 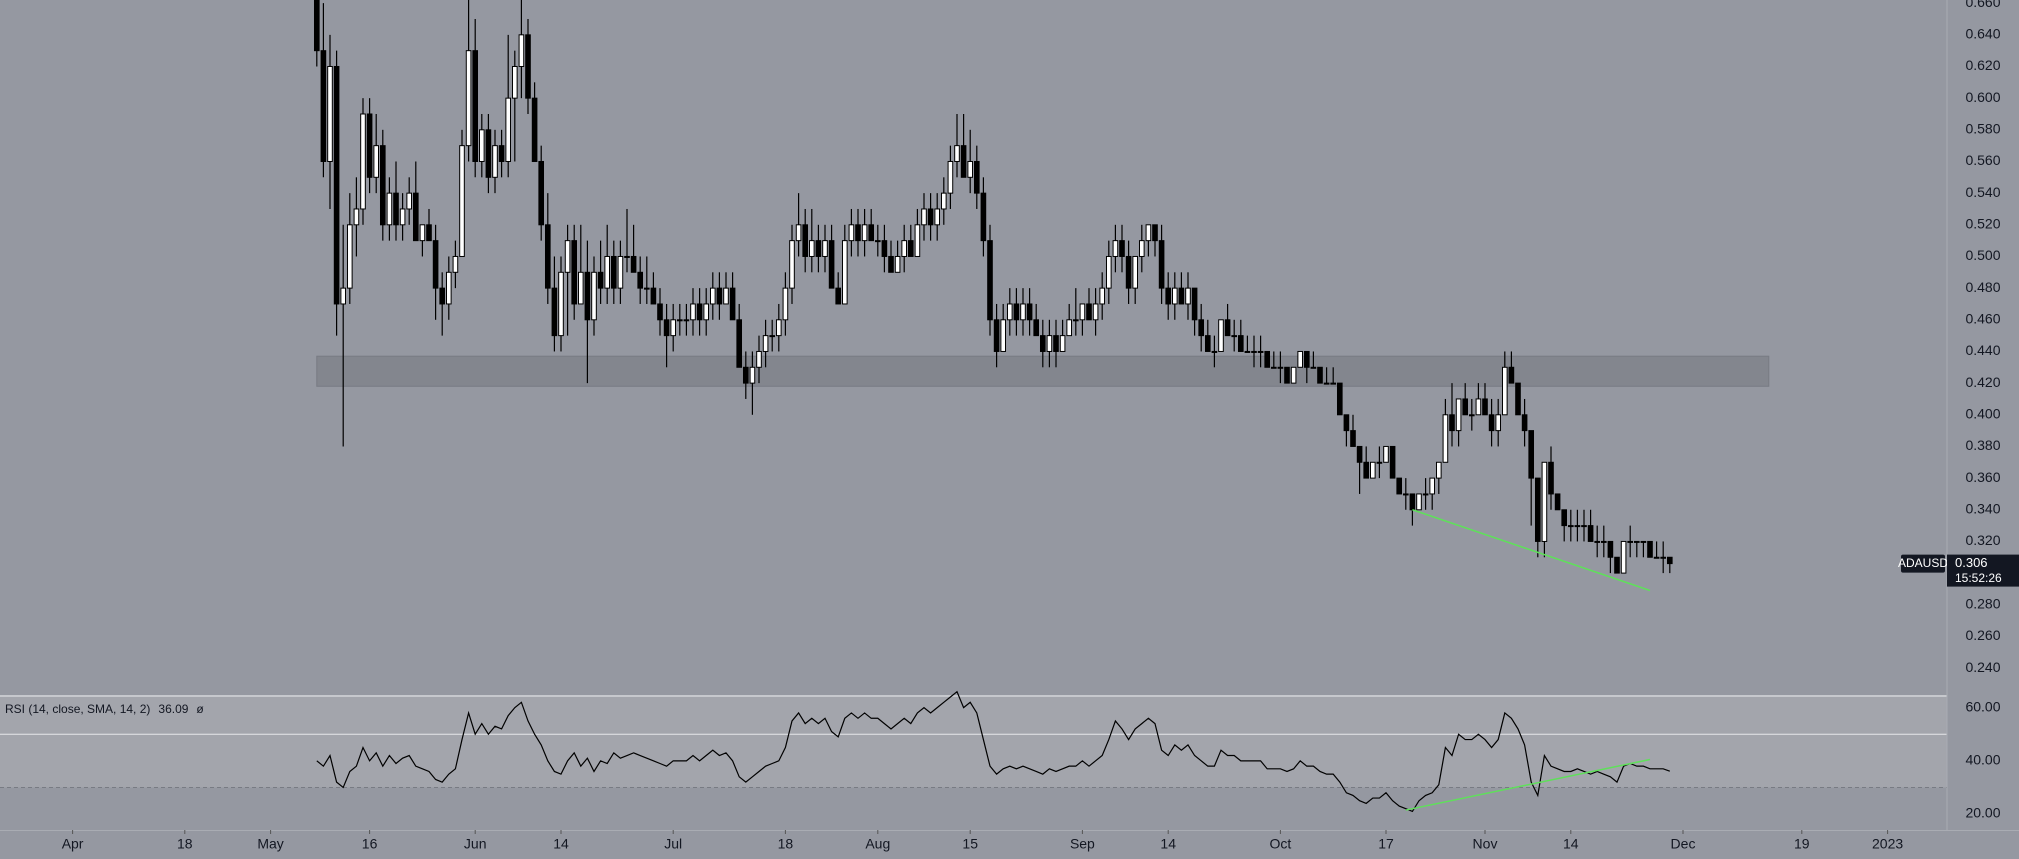 I want to click on y-tick-label: 0.480, so click(x=1982, y=287).